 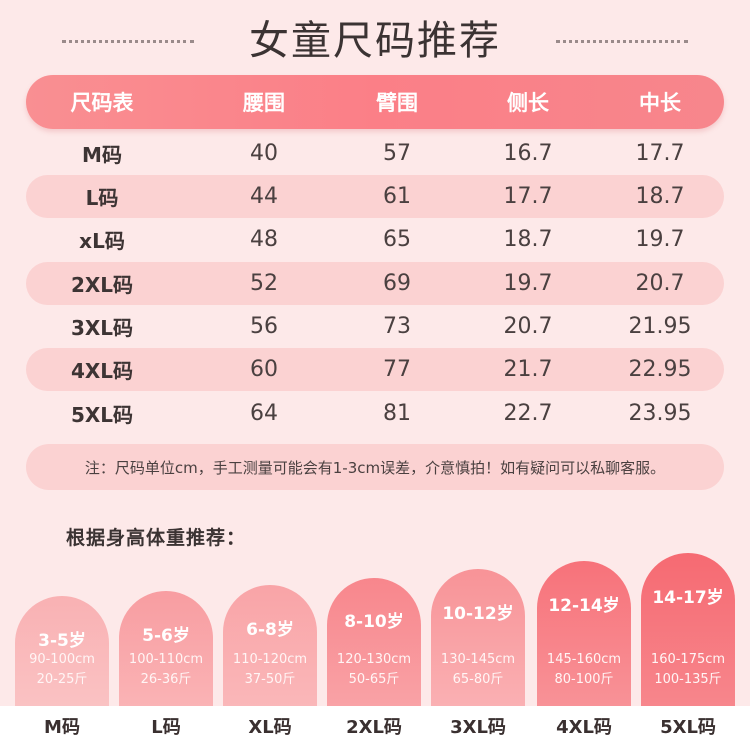 What do you see at coordinates (660, 369) in the screenshot?
I see `mid-length-cell: 22.95` at bounding box center [660, 369].